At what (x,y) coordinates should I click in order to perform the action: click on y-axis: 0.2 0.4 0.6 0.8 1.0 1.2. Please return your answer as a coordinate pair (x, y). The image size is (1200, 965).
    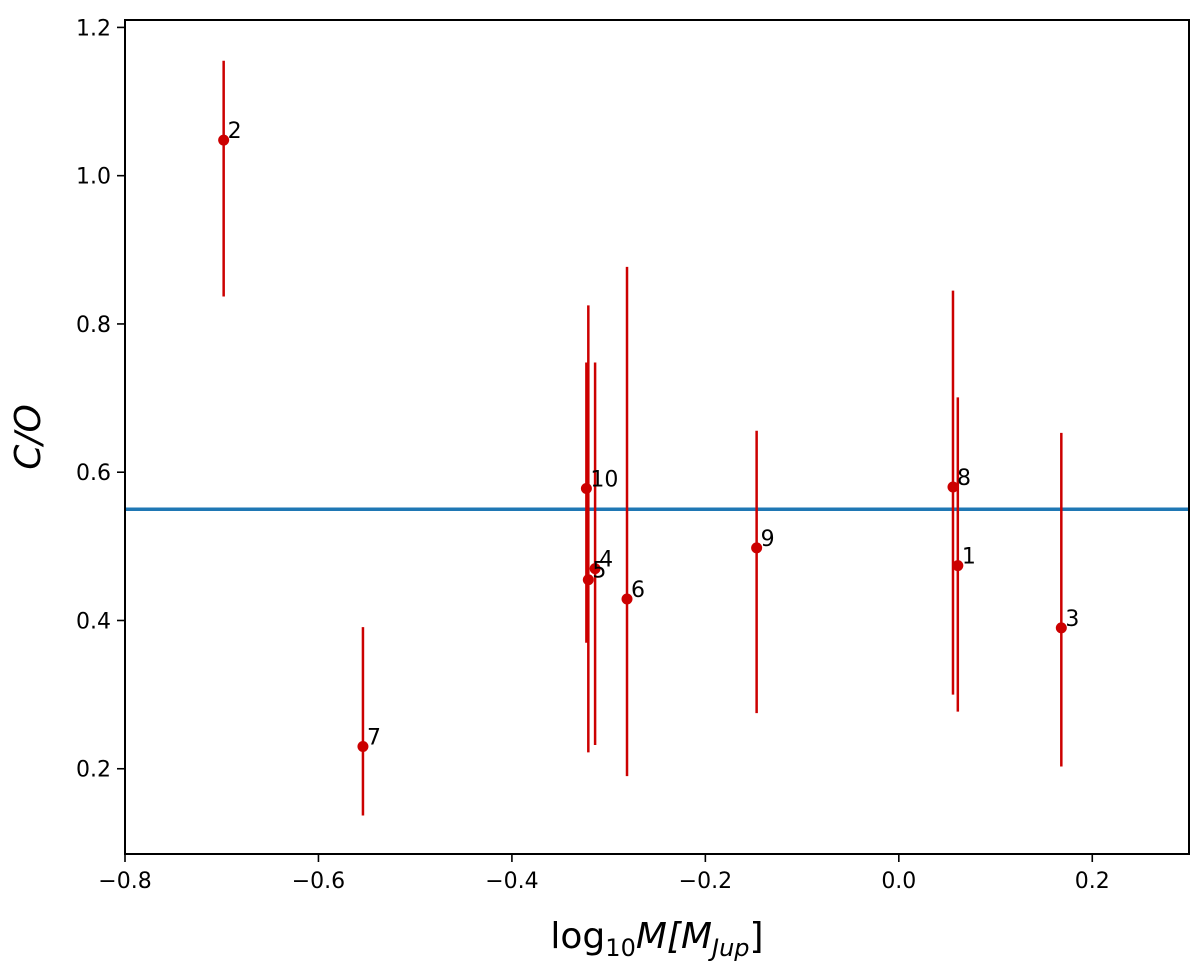
    Looking at the image, I should click on (100, 399).